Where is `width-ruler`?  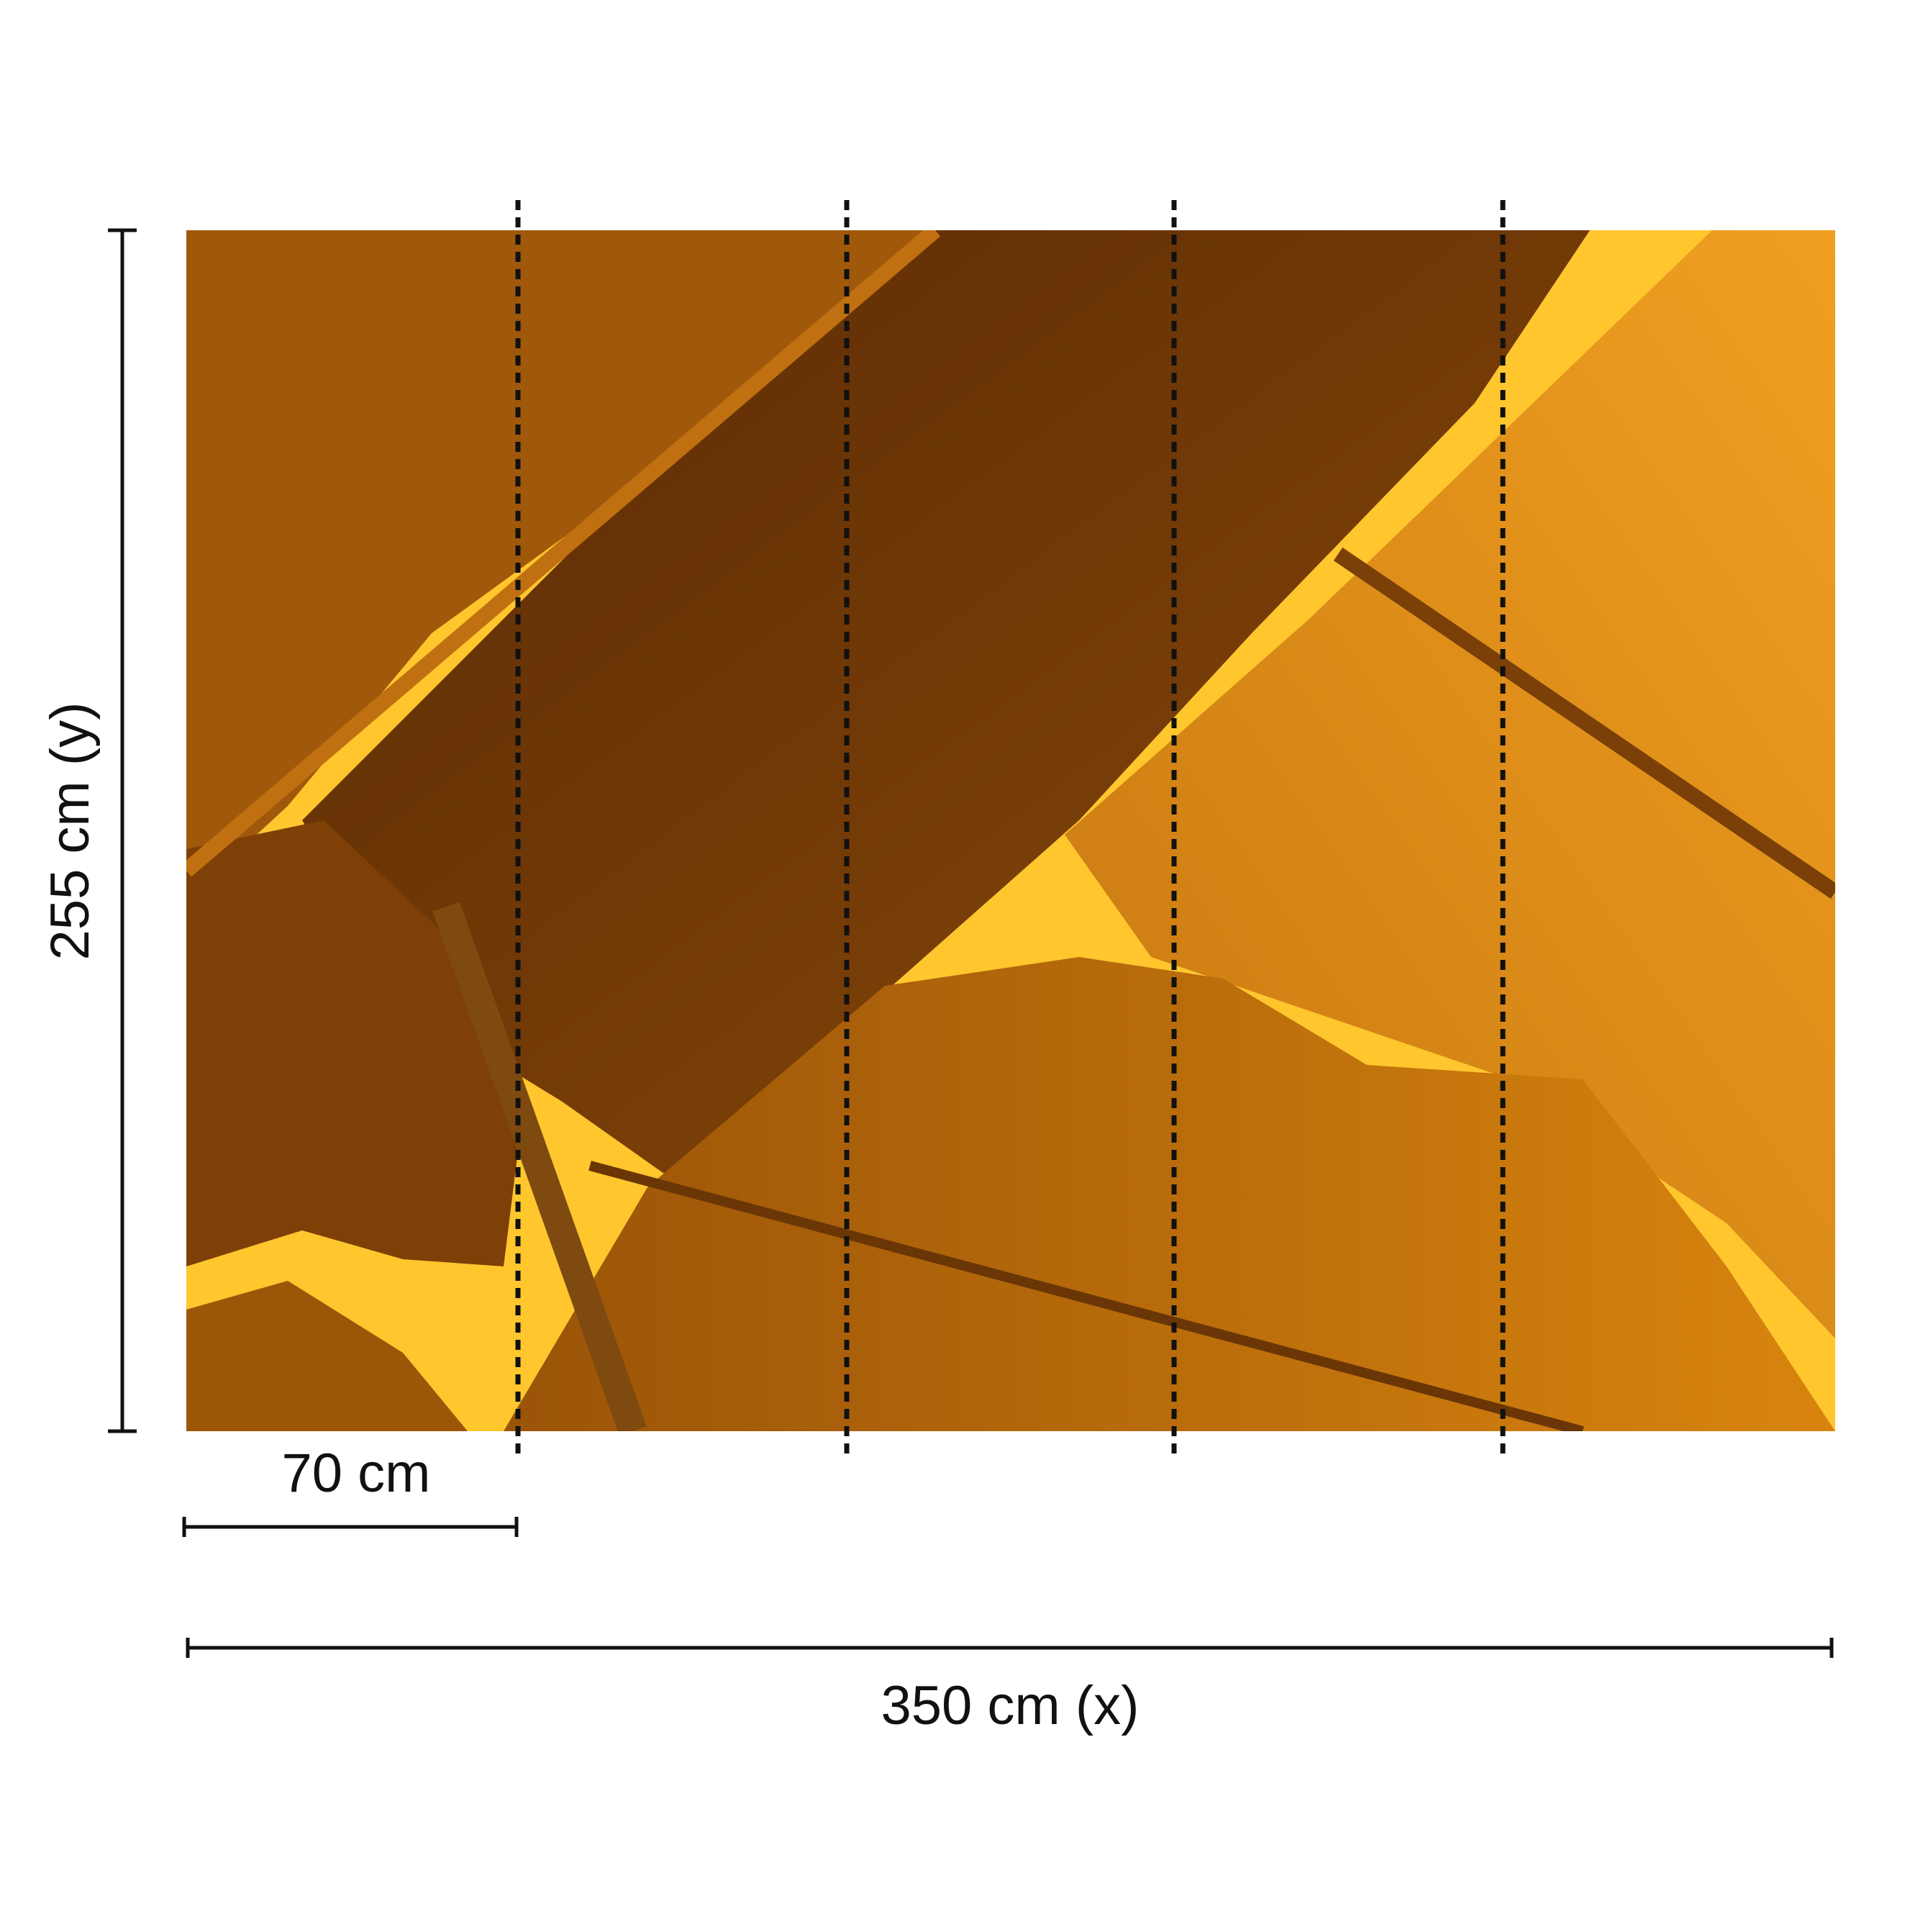
width-ruler is located at coordinates (1010, 1648).